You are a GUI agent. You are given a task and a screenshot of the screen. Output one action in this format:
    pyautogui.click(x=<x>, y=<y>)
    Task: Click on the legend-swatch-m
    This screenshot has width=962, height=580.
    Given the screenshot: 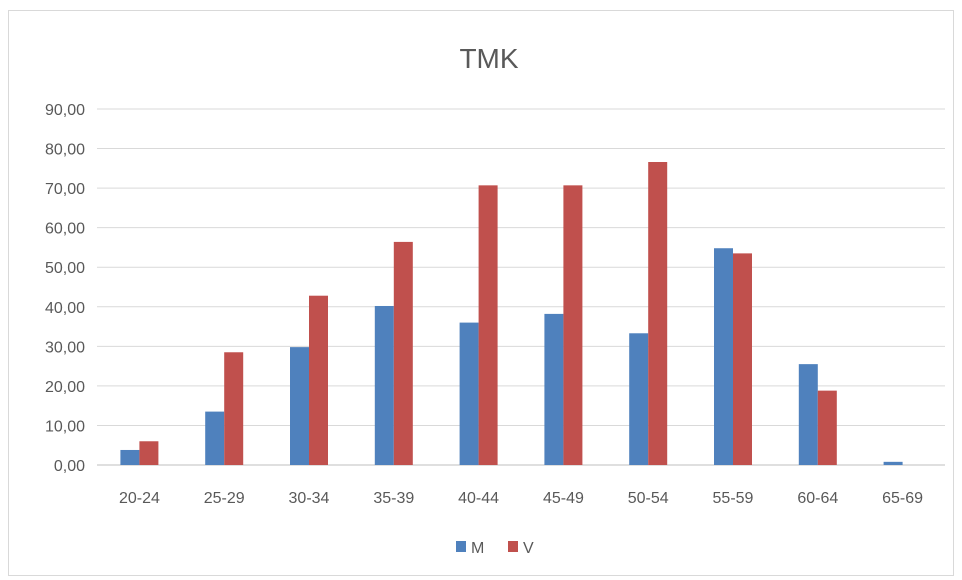 What is the action you would take?
    pyautogui.click(x=461, y=546)
    